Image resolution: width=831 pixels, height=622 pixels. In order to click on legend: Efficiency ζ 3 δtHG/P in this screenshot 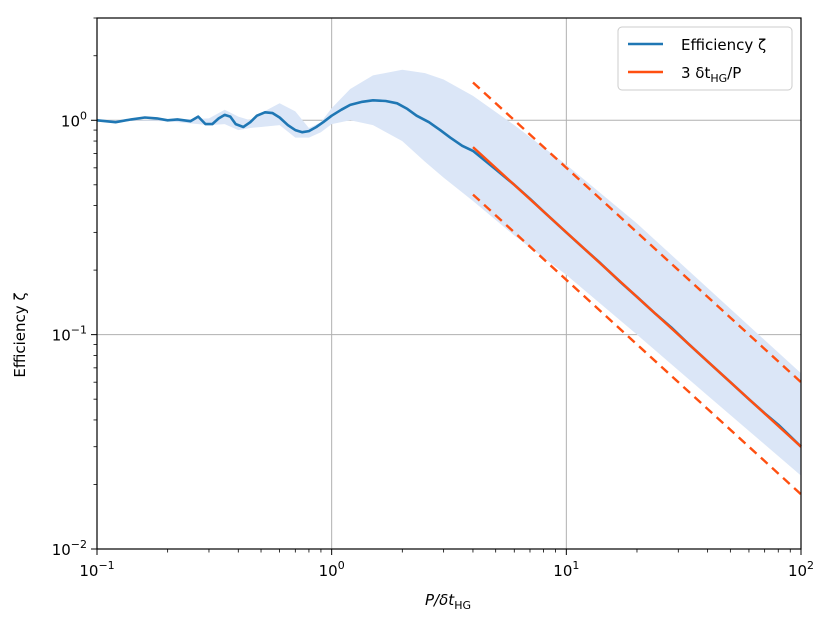, I will do `click(705, 58)`.